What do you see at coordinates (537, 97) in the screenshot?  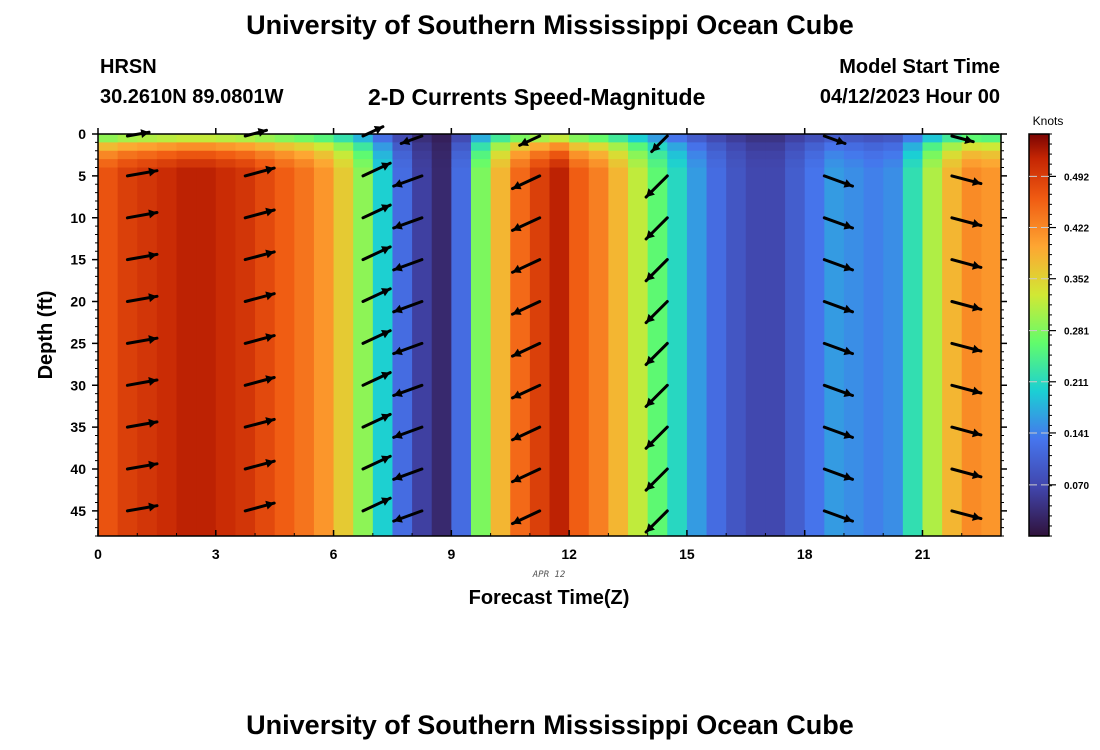 I see `chart-subtitle: 2-D Currents Speed-Magnitude` at bounding box center [537, 97].